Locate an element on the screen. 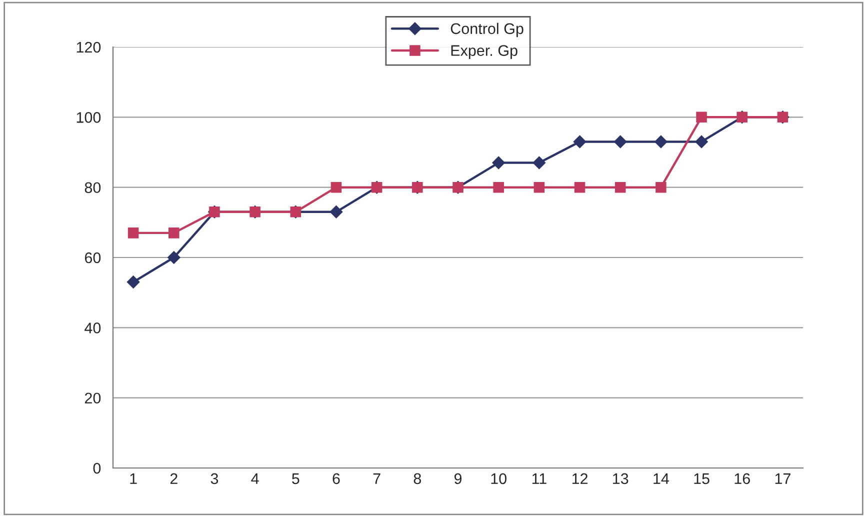 This screenshot has height=517, width=867. x-tick-label: 15 is located at coordinates (702, 478).